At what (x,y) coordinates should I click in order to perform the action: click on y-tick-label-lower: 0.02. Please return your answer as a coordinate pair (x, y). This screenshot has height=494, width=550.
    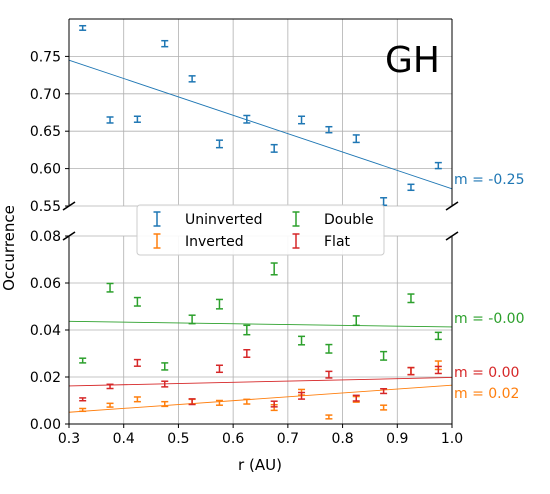
    Looking at the image, I should click on (45, 378).